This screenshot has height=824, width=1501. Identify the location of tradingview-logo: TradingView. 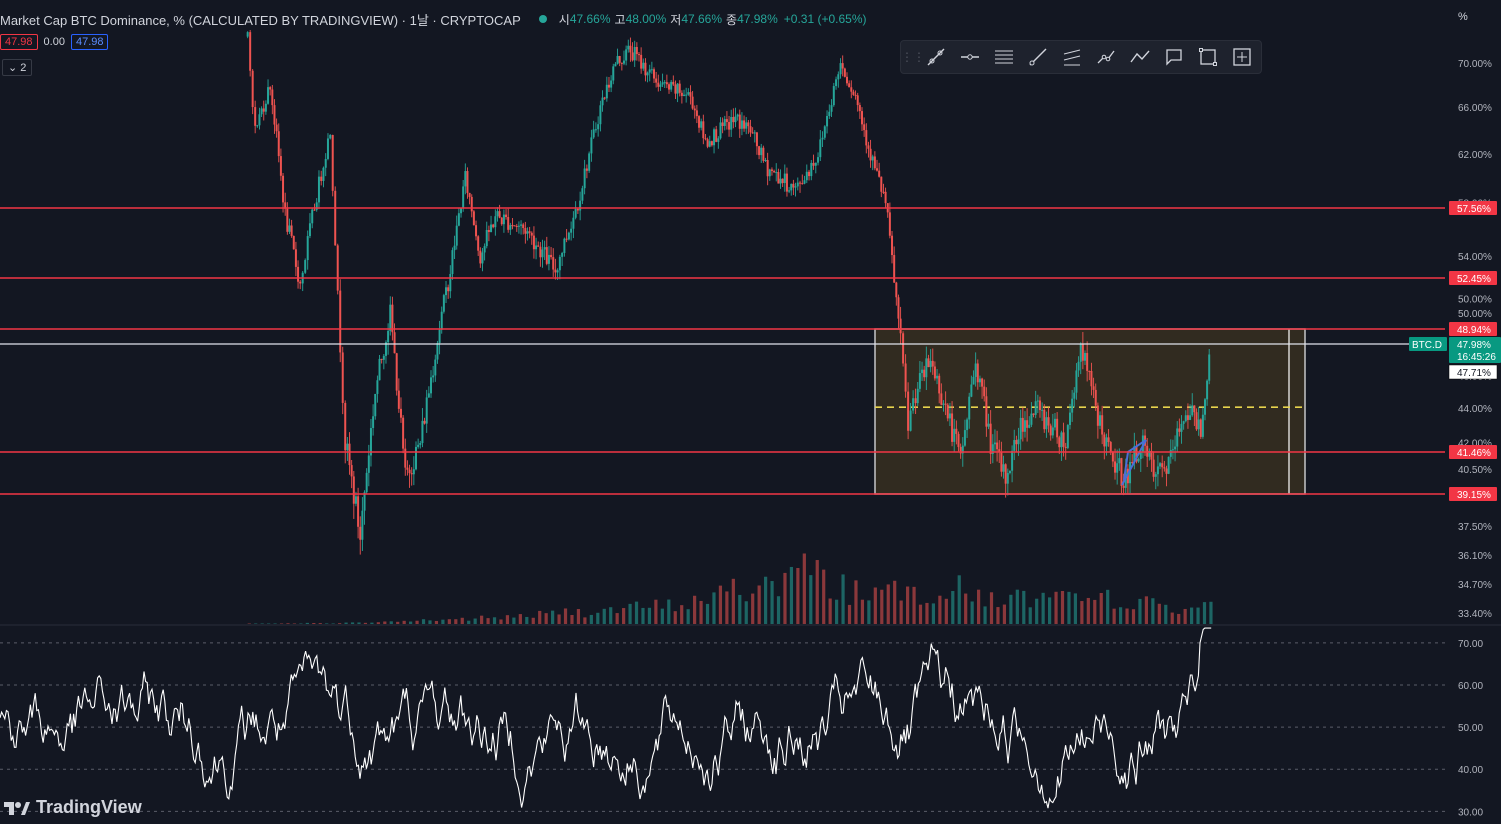
(73, 807).